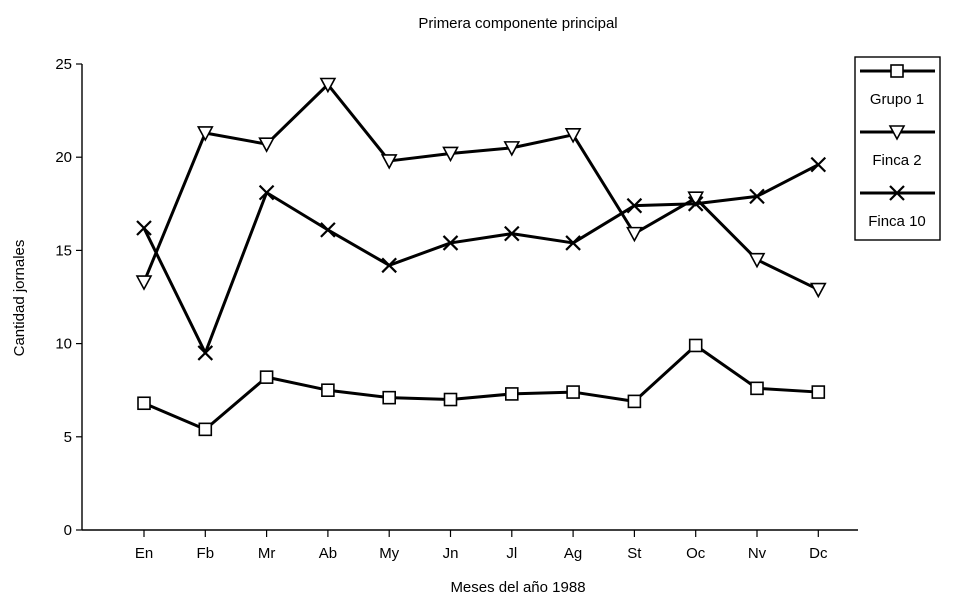  I want to click on legend-item: Finca 2, so click(897, 147).